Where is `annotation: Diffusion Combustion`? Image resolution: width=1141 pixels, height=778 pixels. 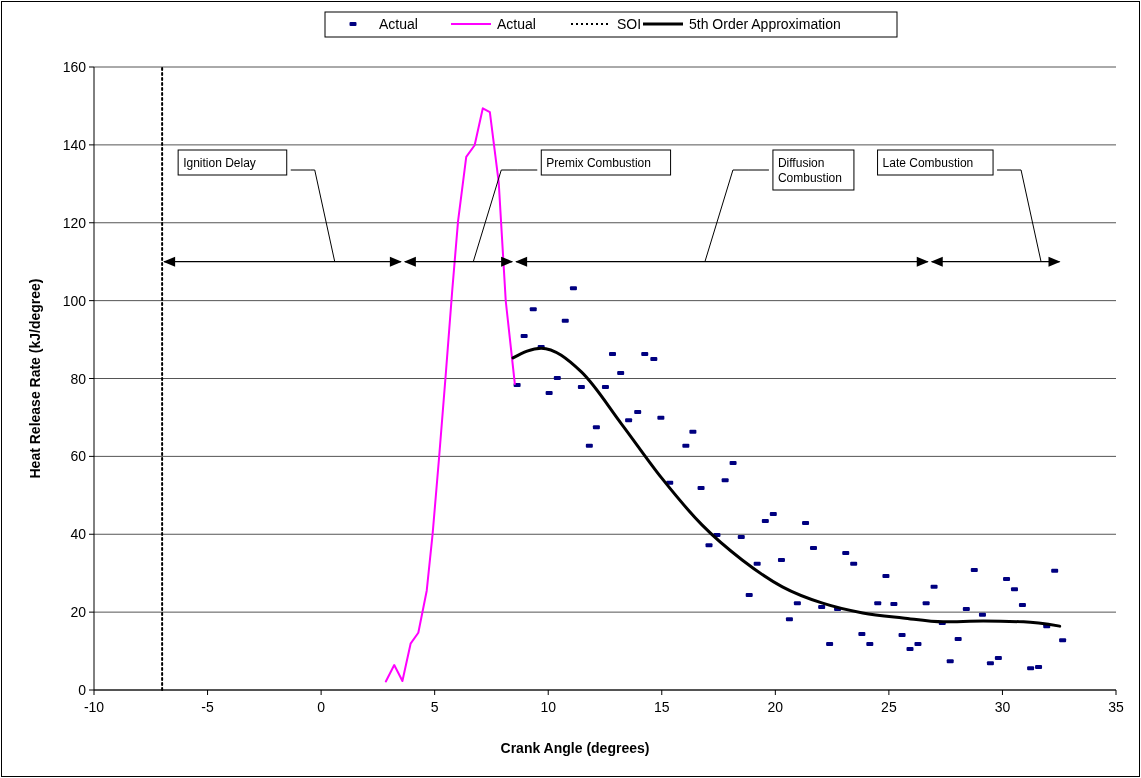 annotation: Diffusion Combustion is located at coordinates (809, 170).